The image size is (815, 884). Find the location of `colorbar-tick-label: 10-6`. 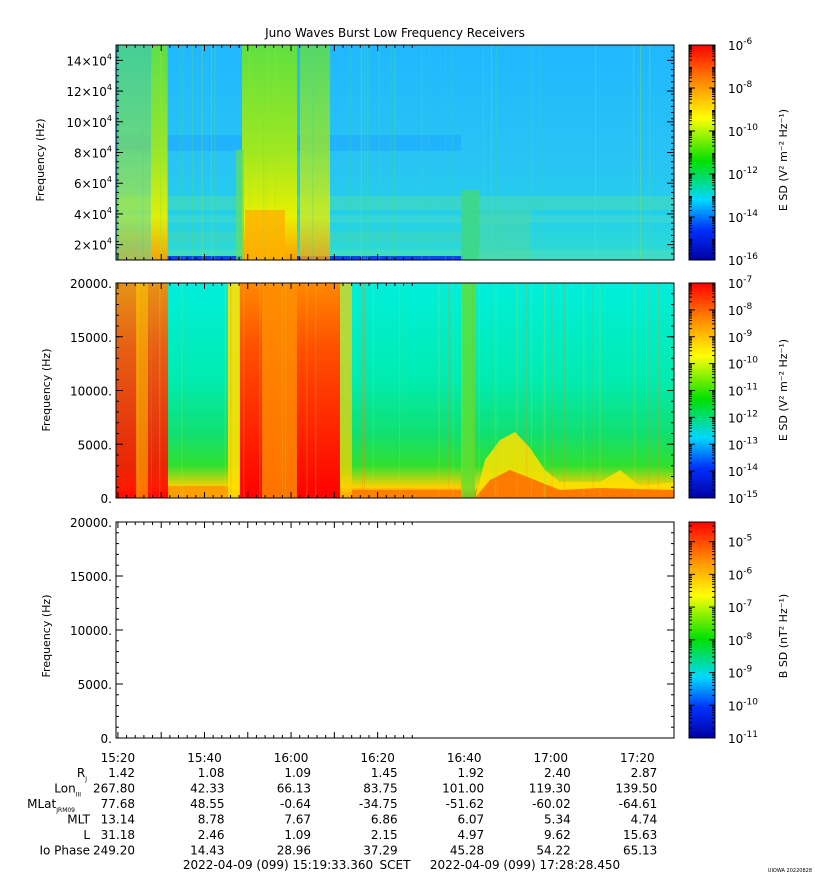

colorbar-tick-label: 10-6 is located at coordinates (740, 574).